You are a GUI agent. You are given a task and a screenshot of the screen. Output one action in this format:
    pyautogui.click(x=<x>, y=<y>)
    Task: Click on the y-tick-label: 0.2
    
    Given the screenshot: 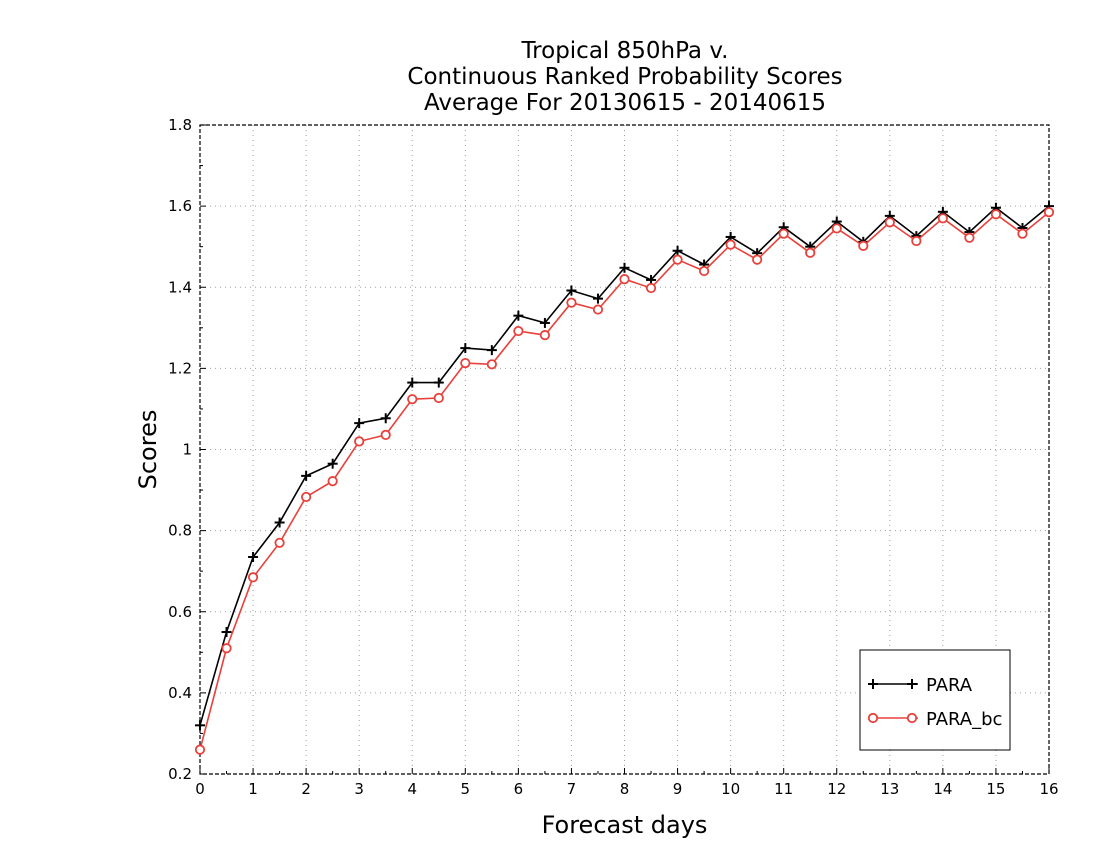 What is the action you would take?
    pyautogui.click(x=180, y=774)
    